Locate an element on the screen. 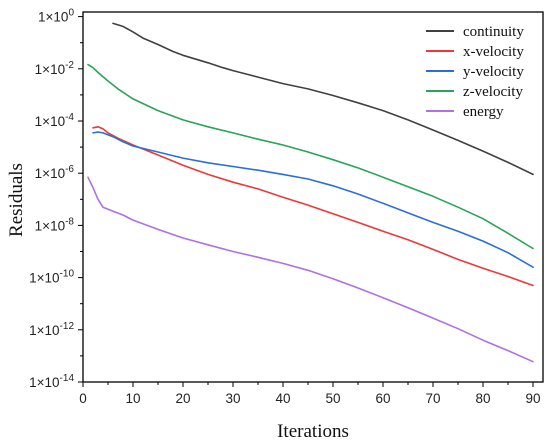 The width and height of the screenshot is (550, 444). x-axis-title: Iterations is located at coordinates (313, 431).